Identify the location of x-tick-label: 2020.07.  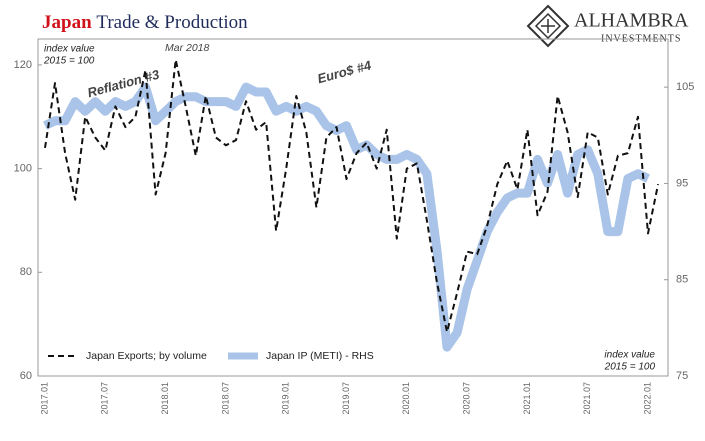
(466, 398).